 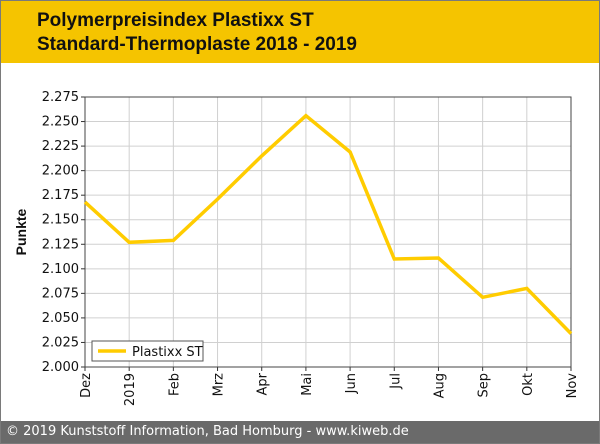 I want to click on y-tick-label: 2.200, so click(x=60, y=171).